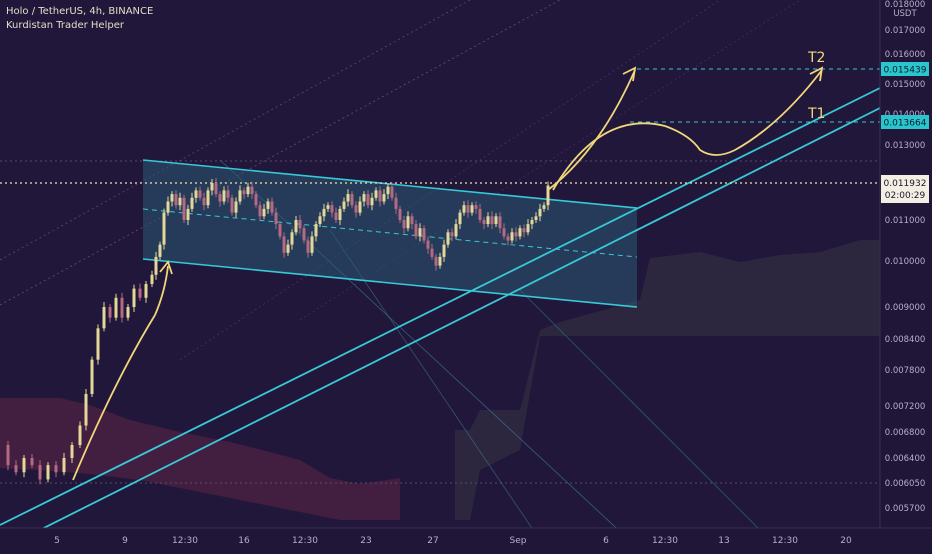  What do you see at coordinates (905, 407) in the screenshot?
I see `y-tick-label: 0.007200` at bounding box center [905, 407].